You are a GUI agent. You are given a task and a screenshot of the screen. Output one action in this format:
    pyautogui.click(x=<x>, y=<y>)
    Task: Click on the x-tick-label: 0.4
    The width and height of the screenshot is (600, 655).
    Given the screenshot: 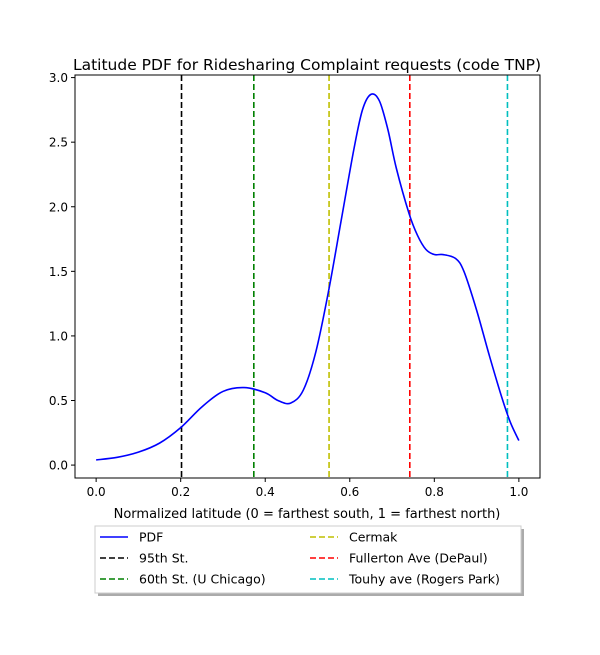 What is the action you would take?
    pyautogui.click(x=265, y=492)
    